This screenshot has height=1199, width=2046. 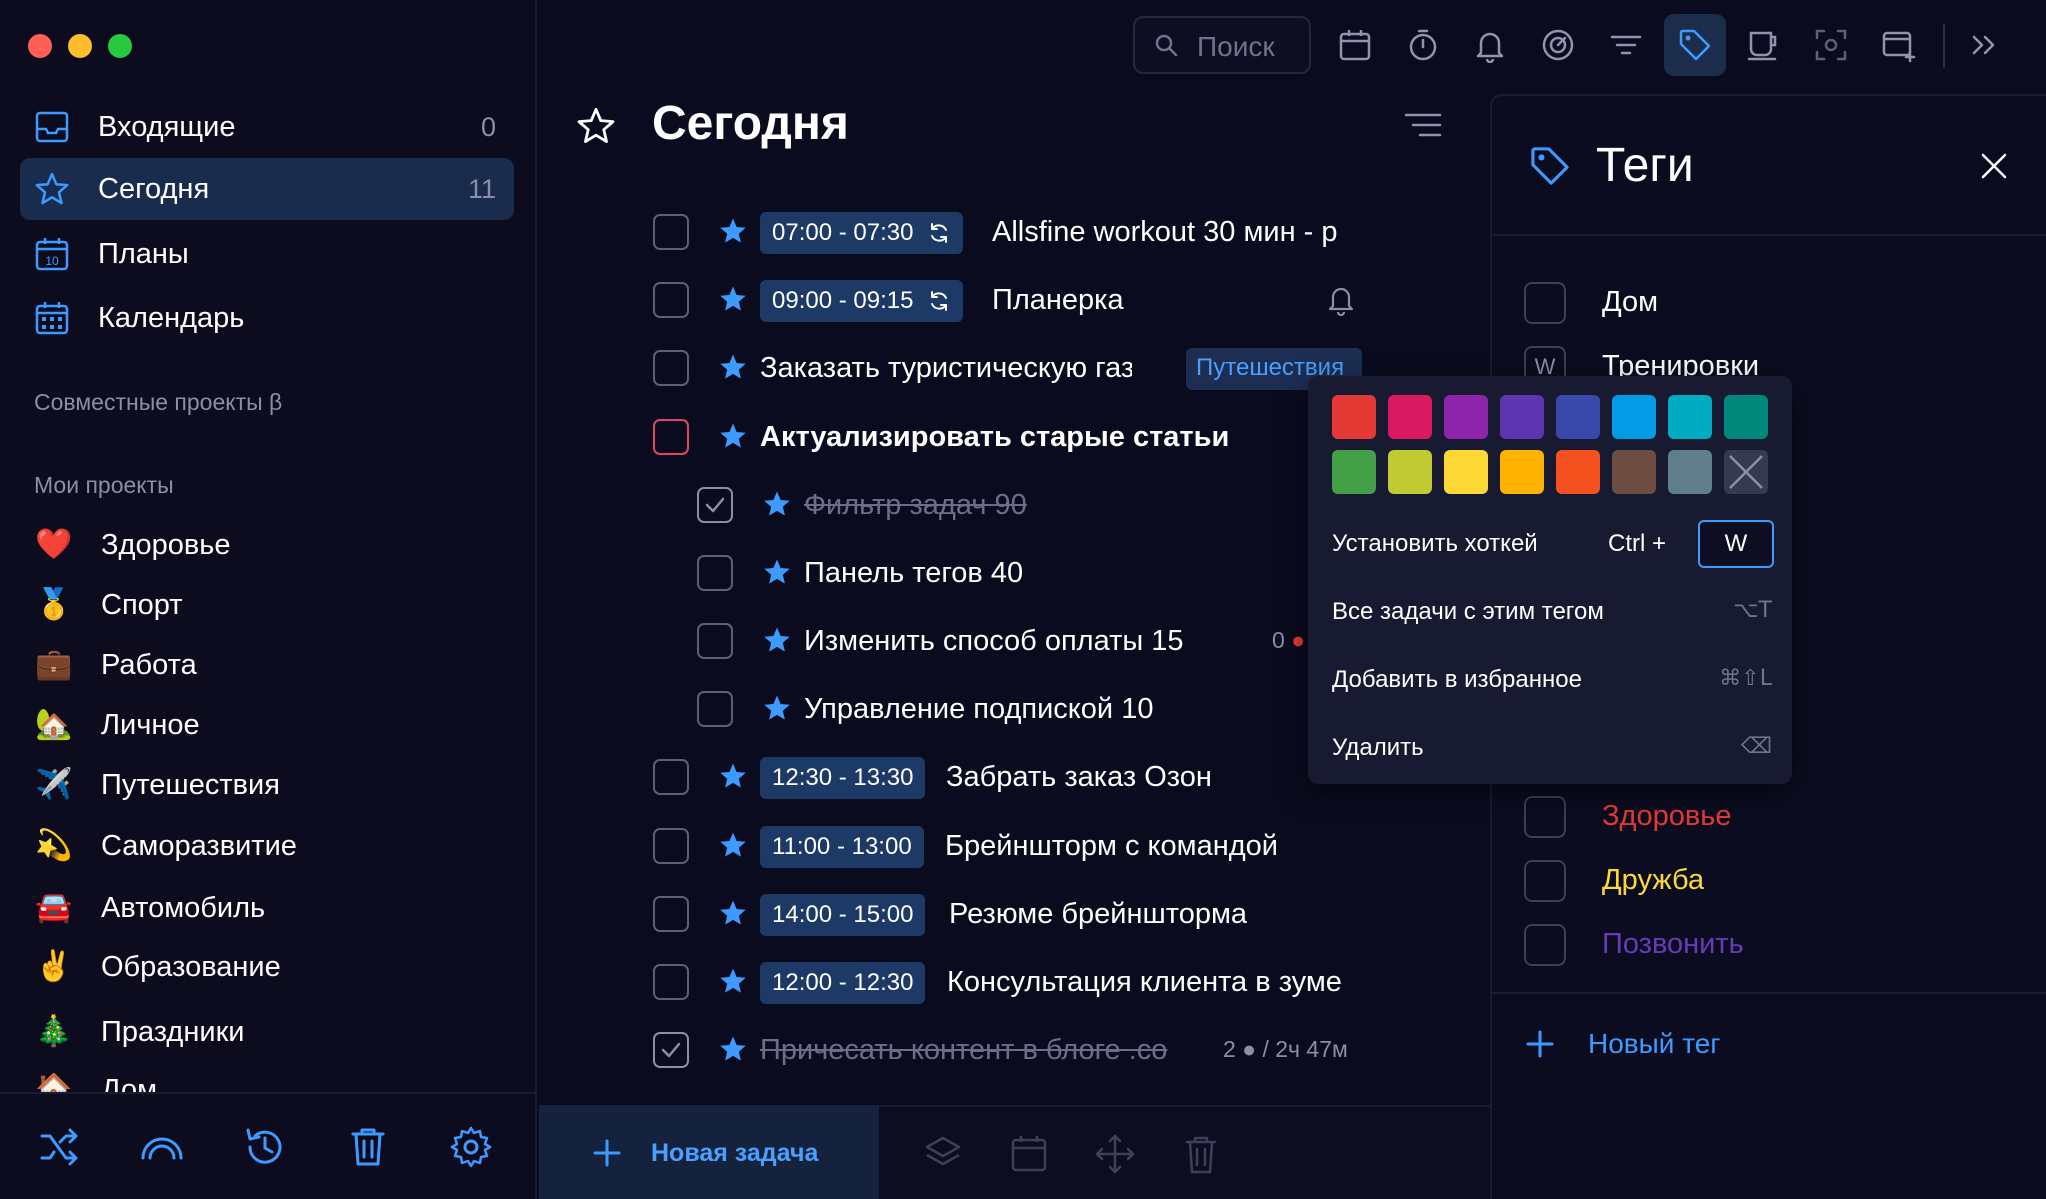 I want to click on color-swatch-amber, so click(x=1522, y=472).